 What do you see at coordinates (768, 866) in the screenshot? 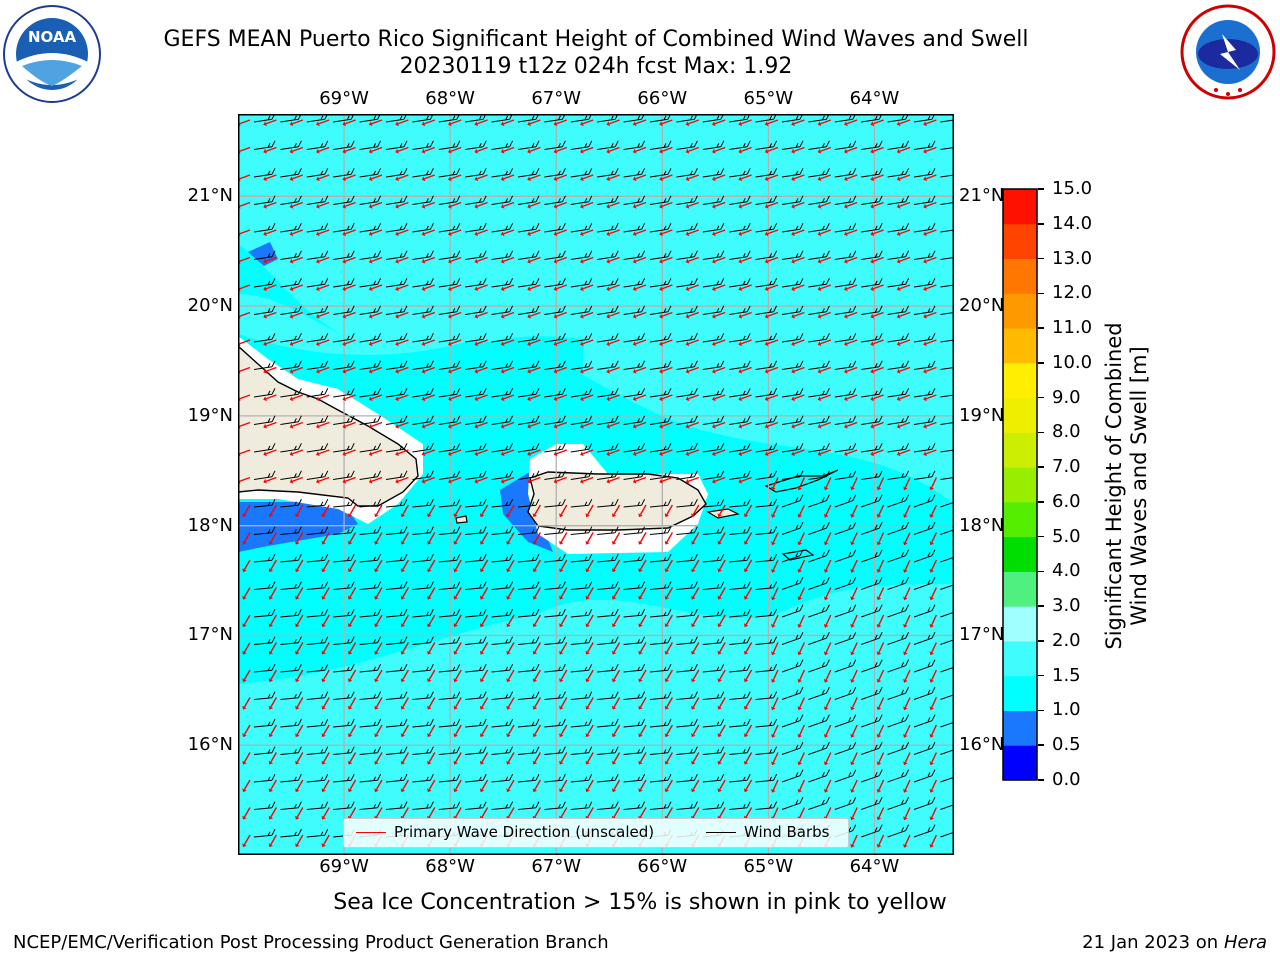
I see `longitude-label-bottom: 65°W` at bounding box center [768, 866].